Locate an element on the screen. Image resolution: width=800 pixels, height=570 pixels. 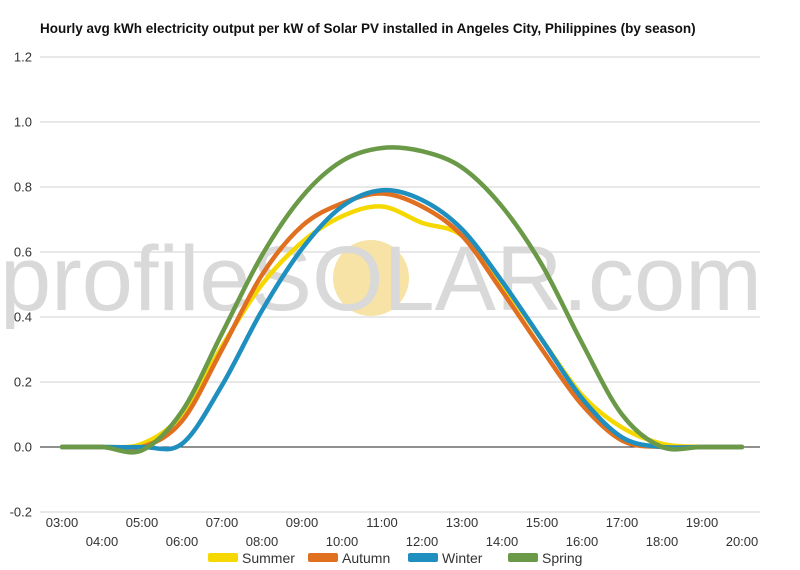
x-tick-label: 10:00 is located at coordinates (342, 541).